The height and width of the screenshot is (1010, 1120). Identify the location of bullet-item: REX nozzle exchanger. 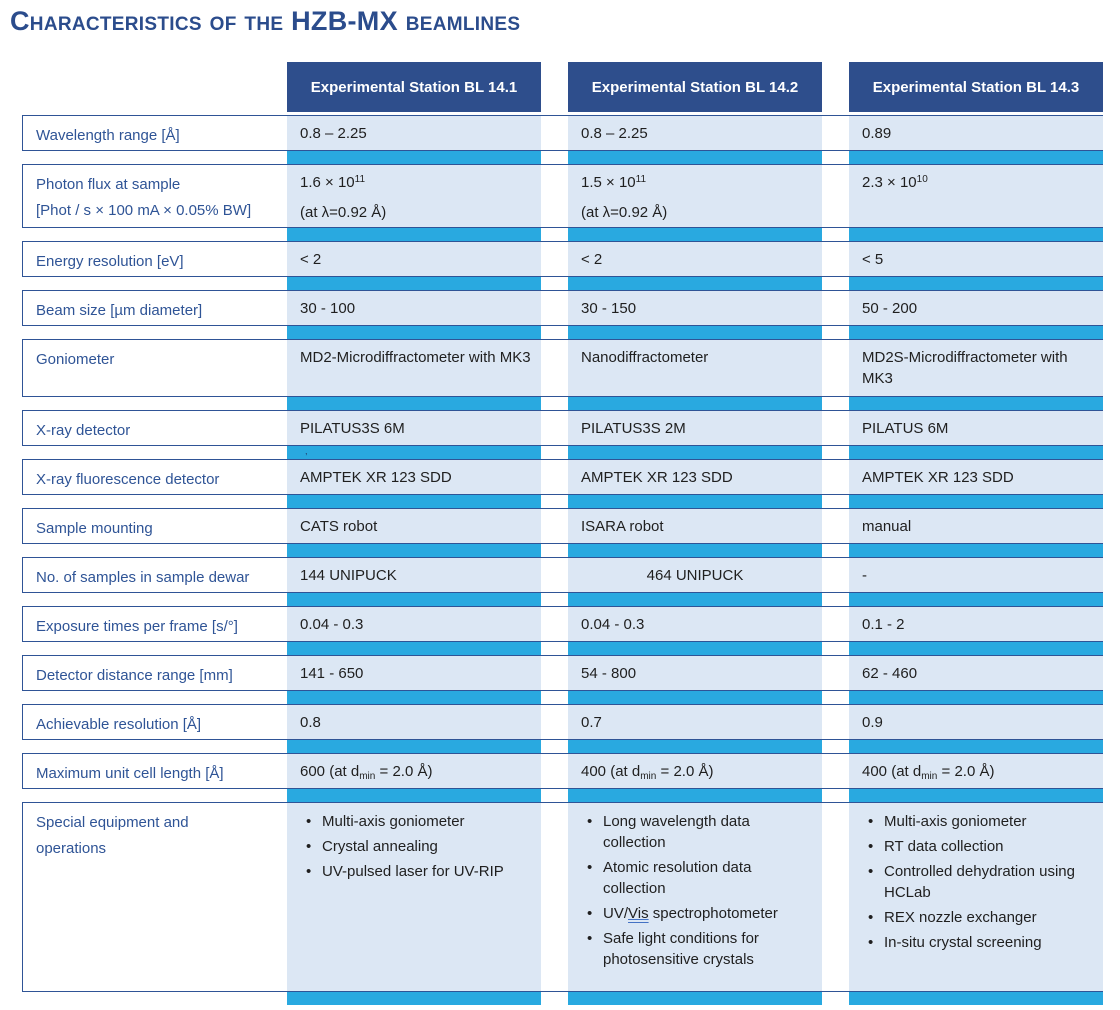
(981, 917).